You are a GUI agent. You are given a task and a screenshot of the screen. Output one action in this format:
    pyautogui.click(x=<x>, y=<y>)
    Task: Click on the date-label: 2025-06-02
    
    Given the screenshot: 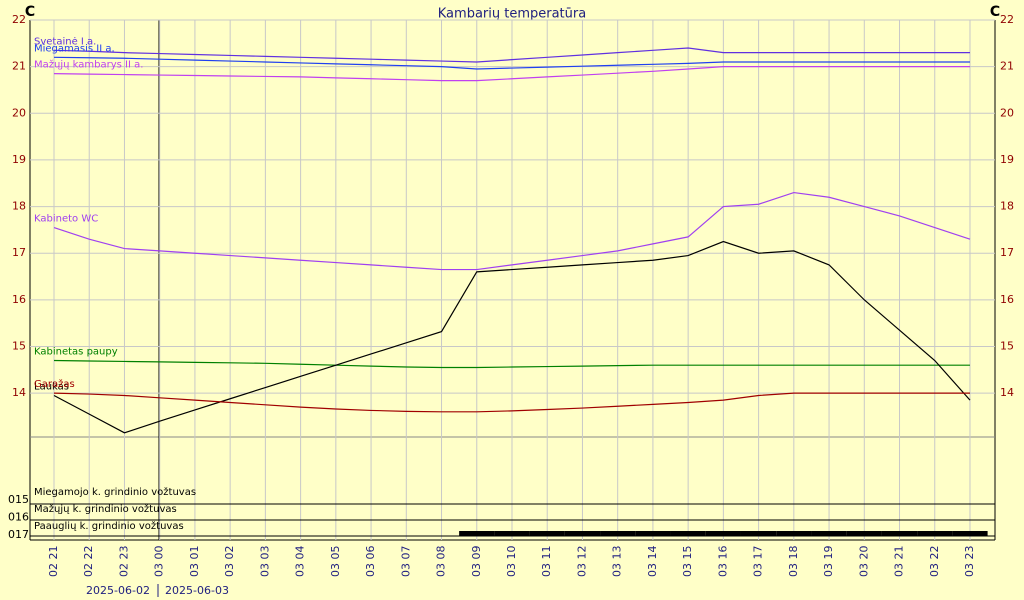 What is the action you would take?
    pyautogui.click(x=118, y=590)
    